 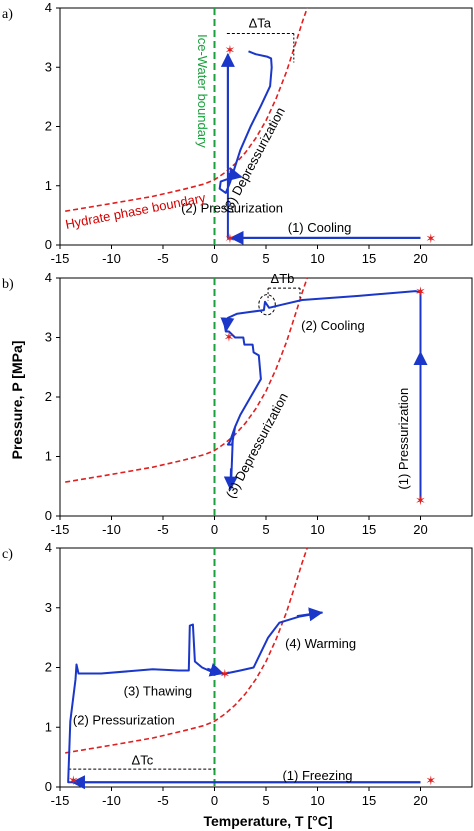 What do you see at coordinates (267, 821) in the screenshot?
I see `x-axis-label: Temperature, T [°C]` at bounding box center [267, 821].